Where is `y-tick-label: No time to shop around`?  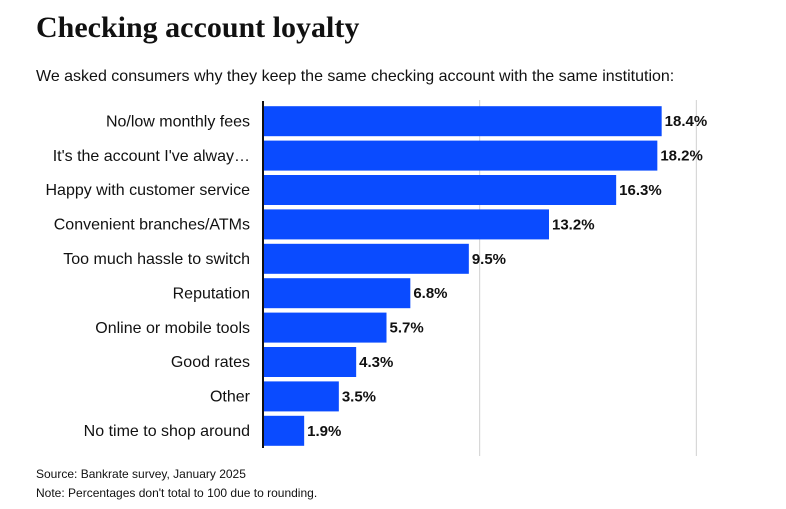
y-tick-label: No time to shop around is located at coordinates (167, 431).